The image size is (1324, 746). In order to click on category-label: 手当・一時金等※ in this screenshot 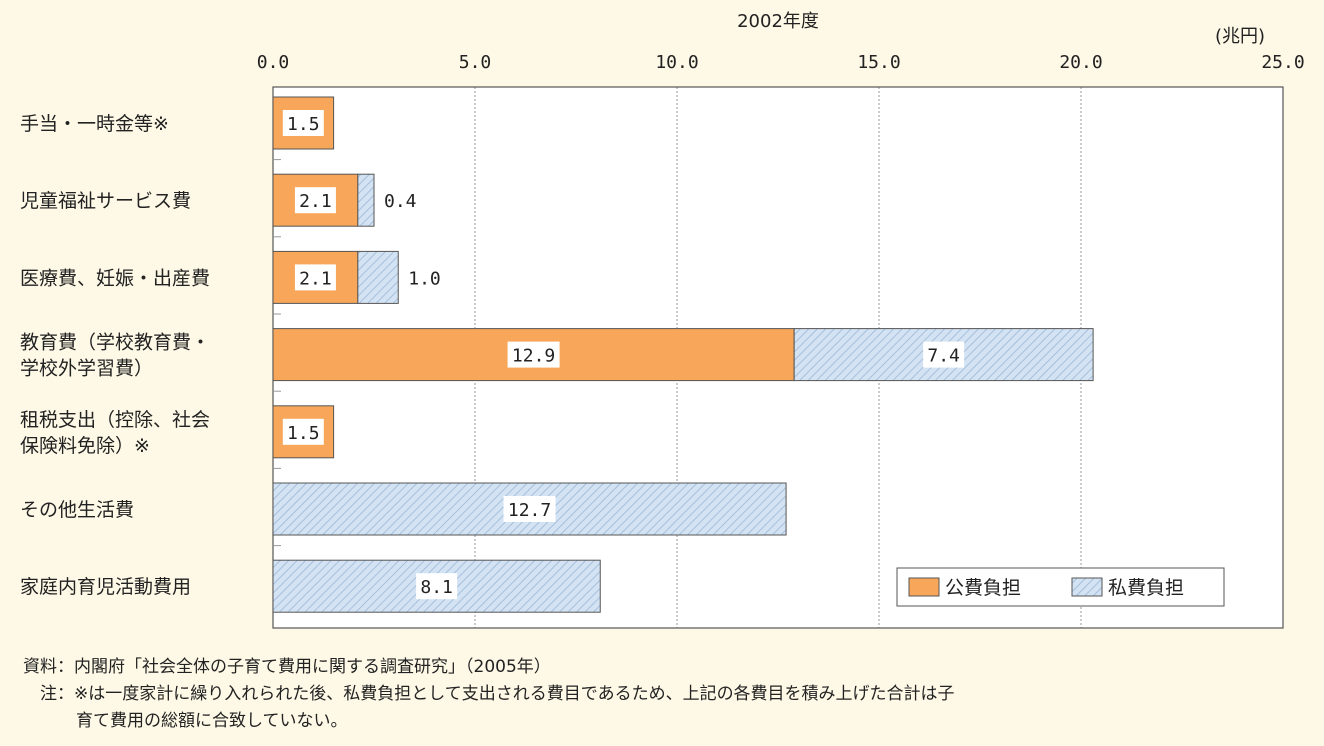, I will do `click(94, 124)`.